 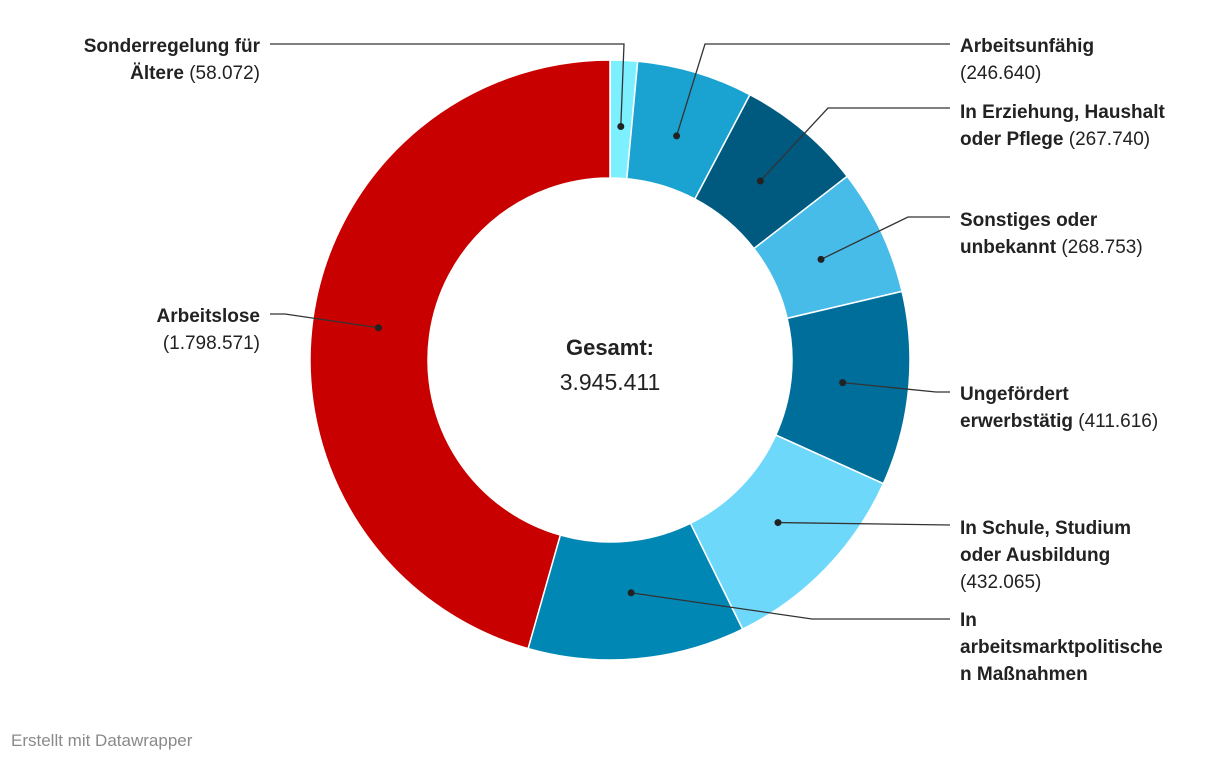 I want to click on label-line: (432.065), so click(x=1000, y=582).